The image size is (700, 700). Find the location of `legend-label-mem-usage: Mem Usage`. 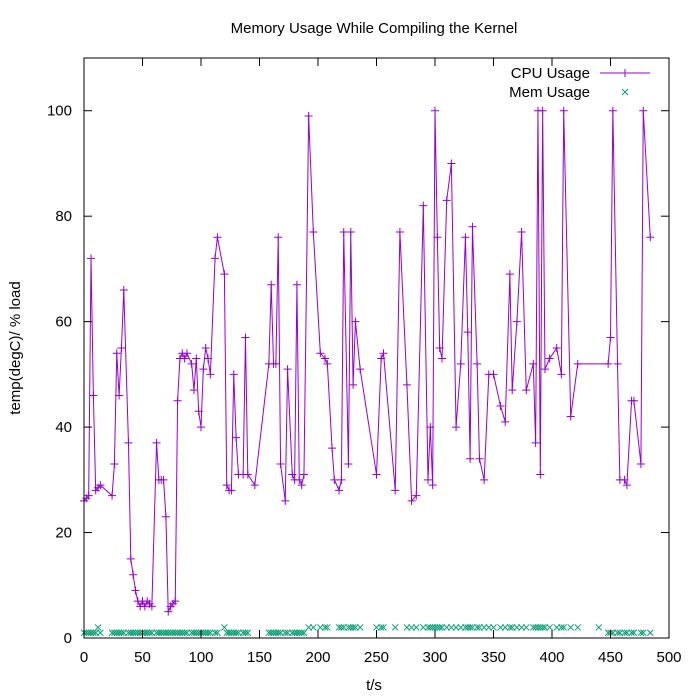

legend-label-mem-usage: Mem Usage is located at coordinates (549, 92).